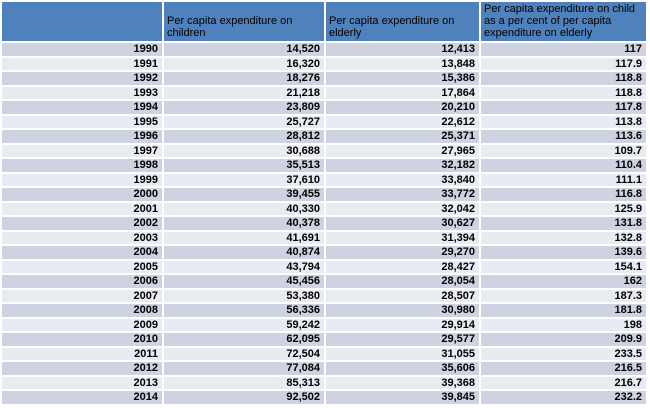 The height and width of the screenshot is (408, 650). What do you see at coordinates (402, 121) in the screenshot?
I see `elderly-cell: 22,612` at bounding box center [402, 121].